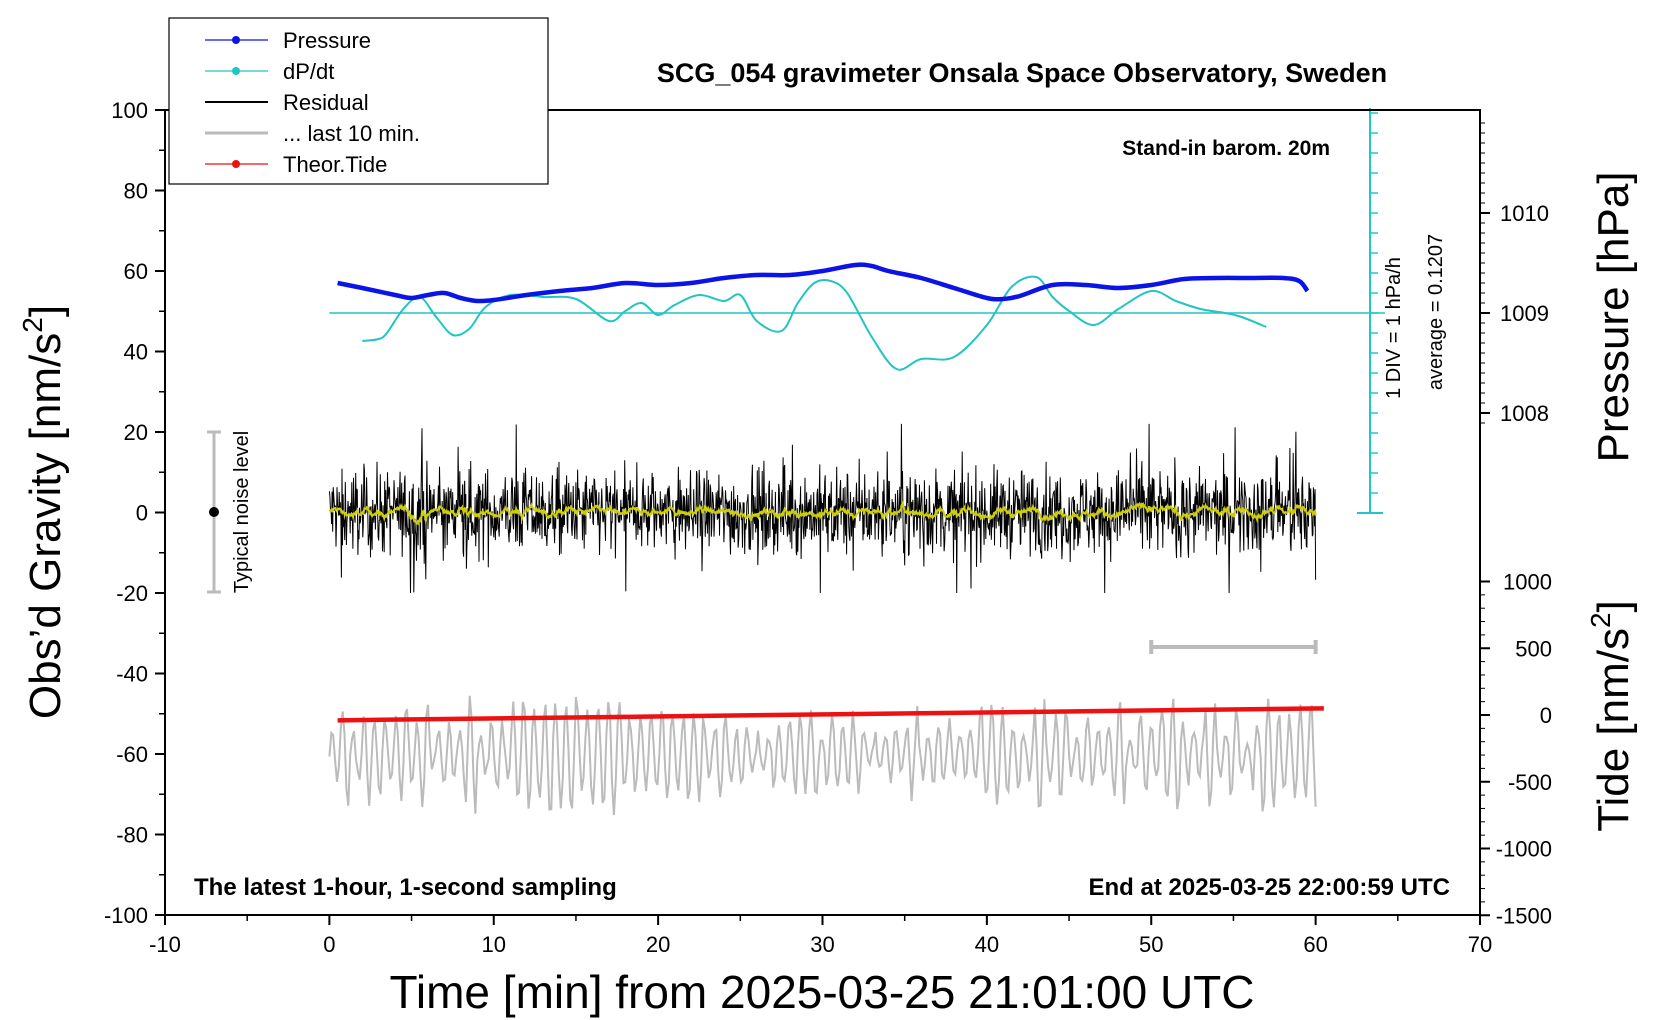  What do you see at coordinates (1233, 647) in the screenshot?
I see `last10-scale-bar` at bounding box center [1233, 647].